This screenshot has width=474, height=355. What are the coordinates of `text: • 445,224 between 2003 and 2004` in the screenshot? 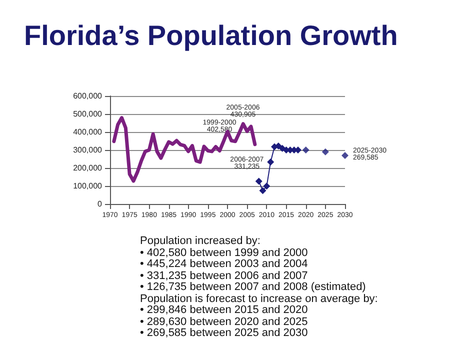 It's located at (224, 264).